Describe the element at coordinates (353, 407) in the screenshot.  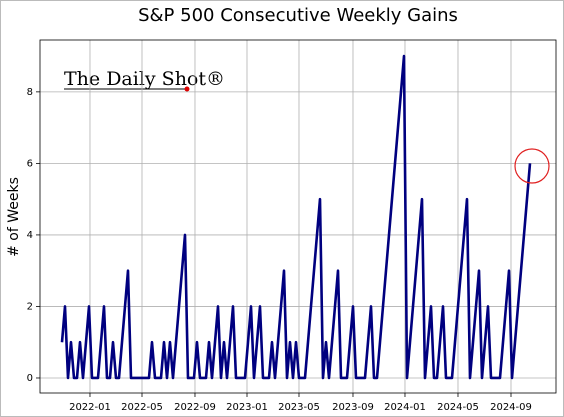
I see `x-tick-label: 2023-09` at that location.